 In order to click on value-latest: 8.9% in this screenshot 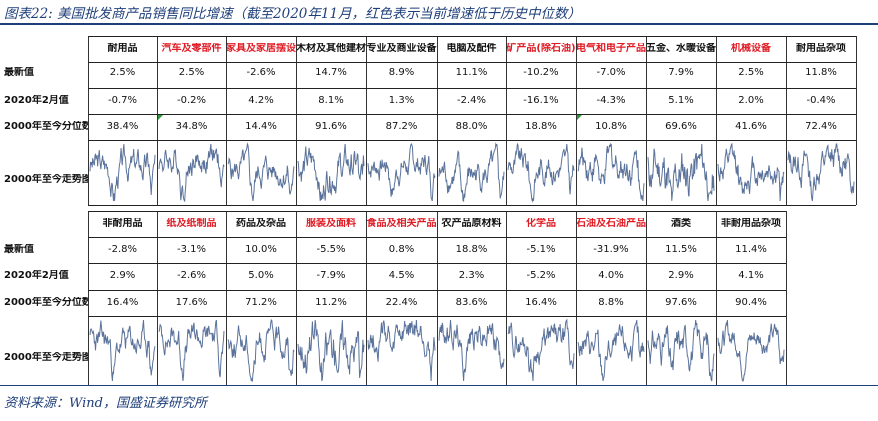, I will do `click(401, 72)`.